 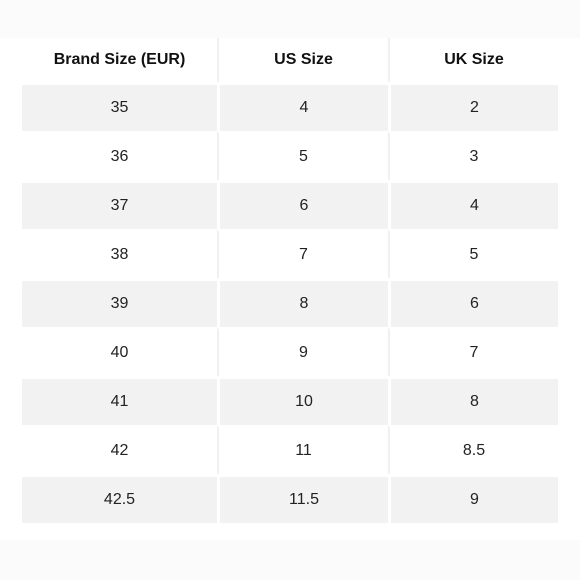 What do you see at coordinates (473, 60) in the screenshot?
I see `header-uk-size: UK Size` at bounding box center [473, 60].